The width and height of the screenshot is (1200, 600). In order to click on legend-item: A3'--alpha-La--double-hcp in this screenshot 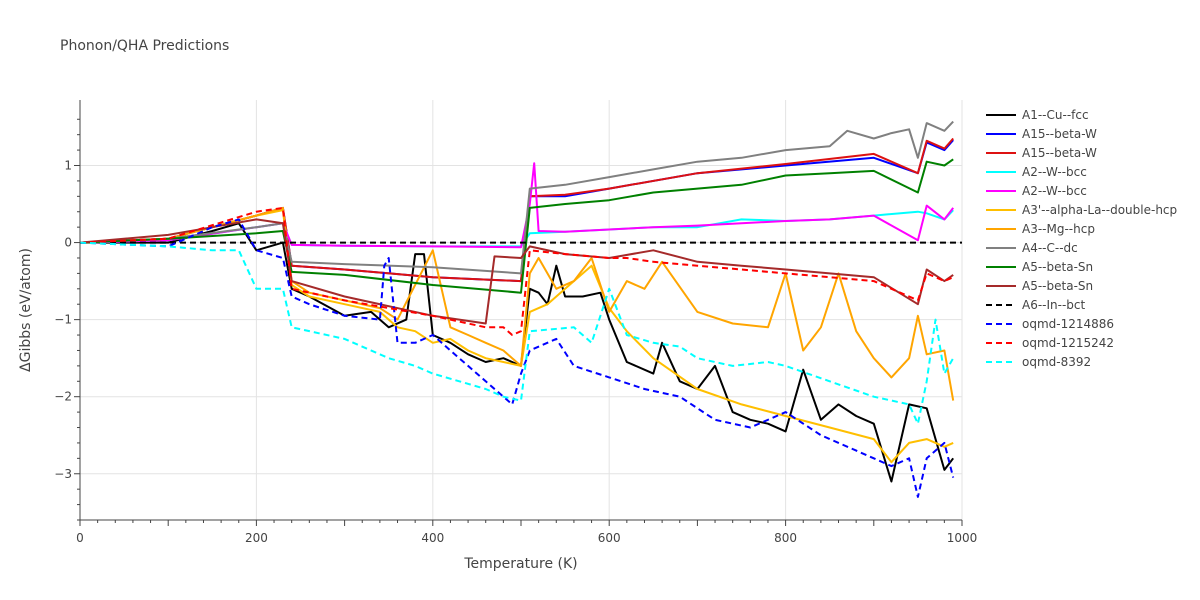, I will do `click(1099, 210)`.